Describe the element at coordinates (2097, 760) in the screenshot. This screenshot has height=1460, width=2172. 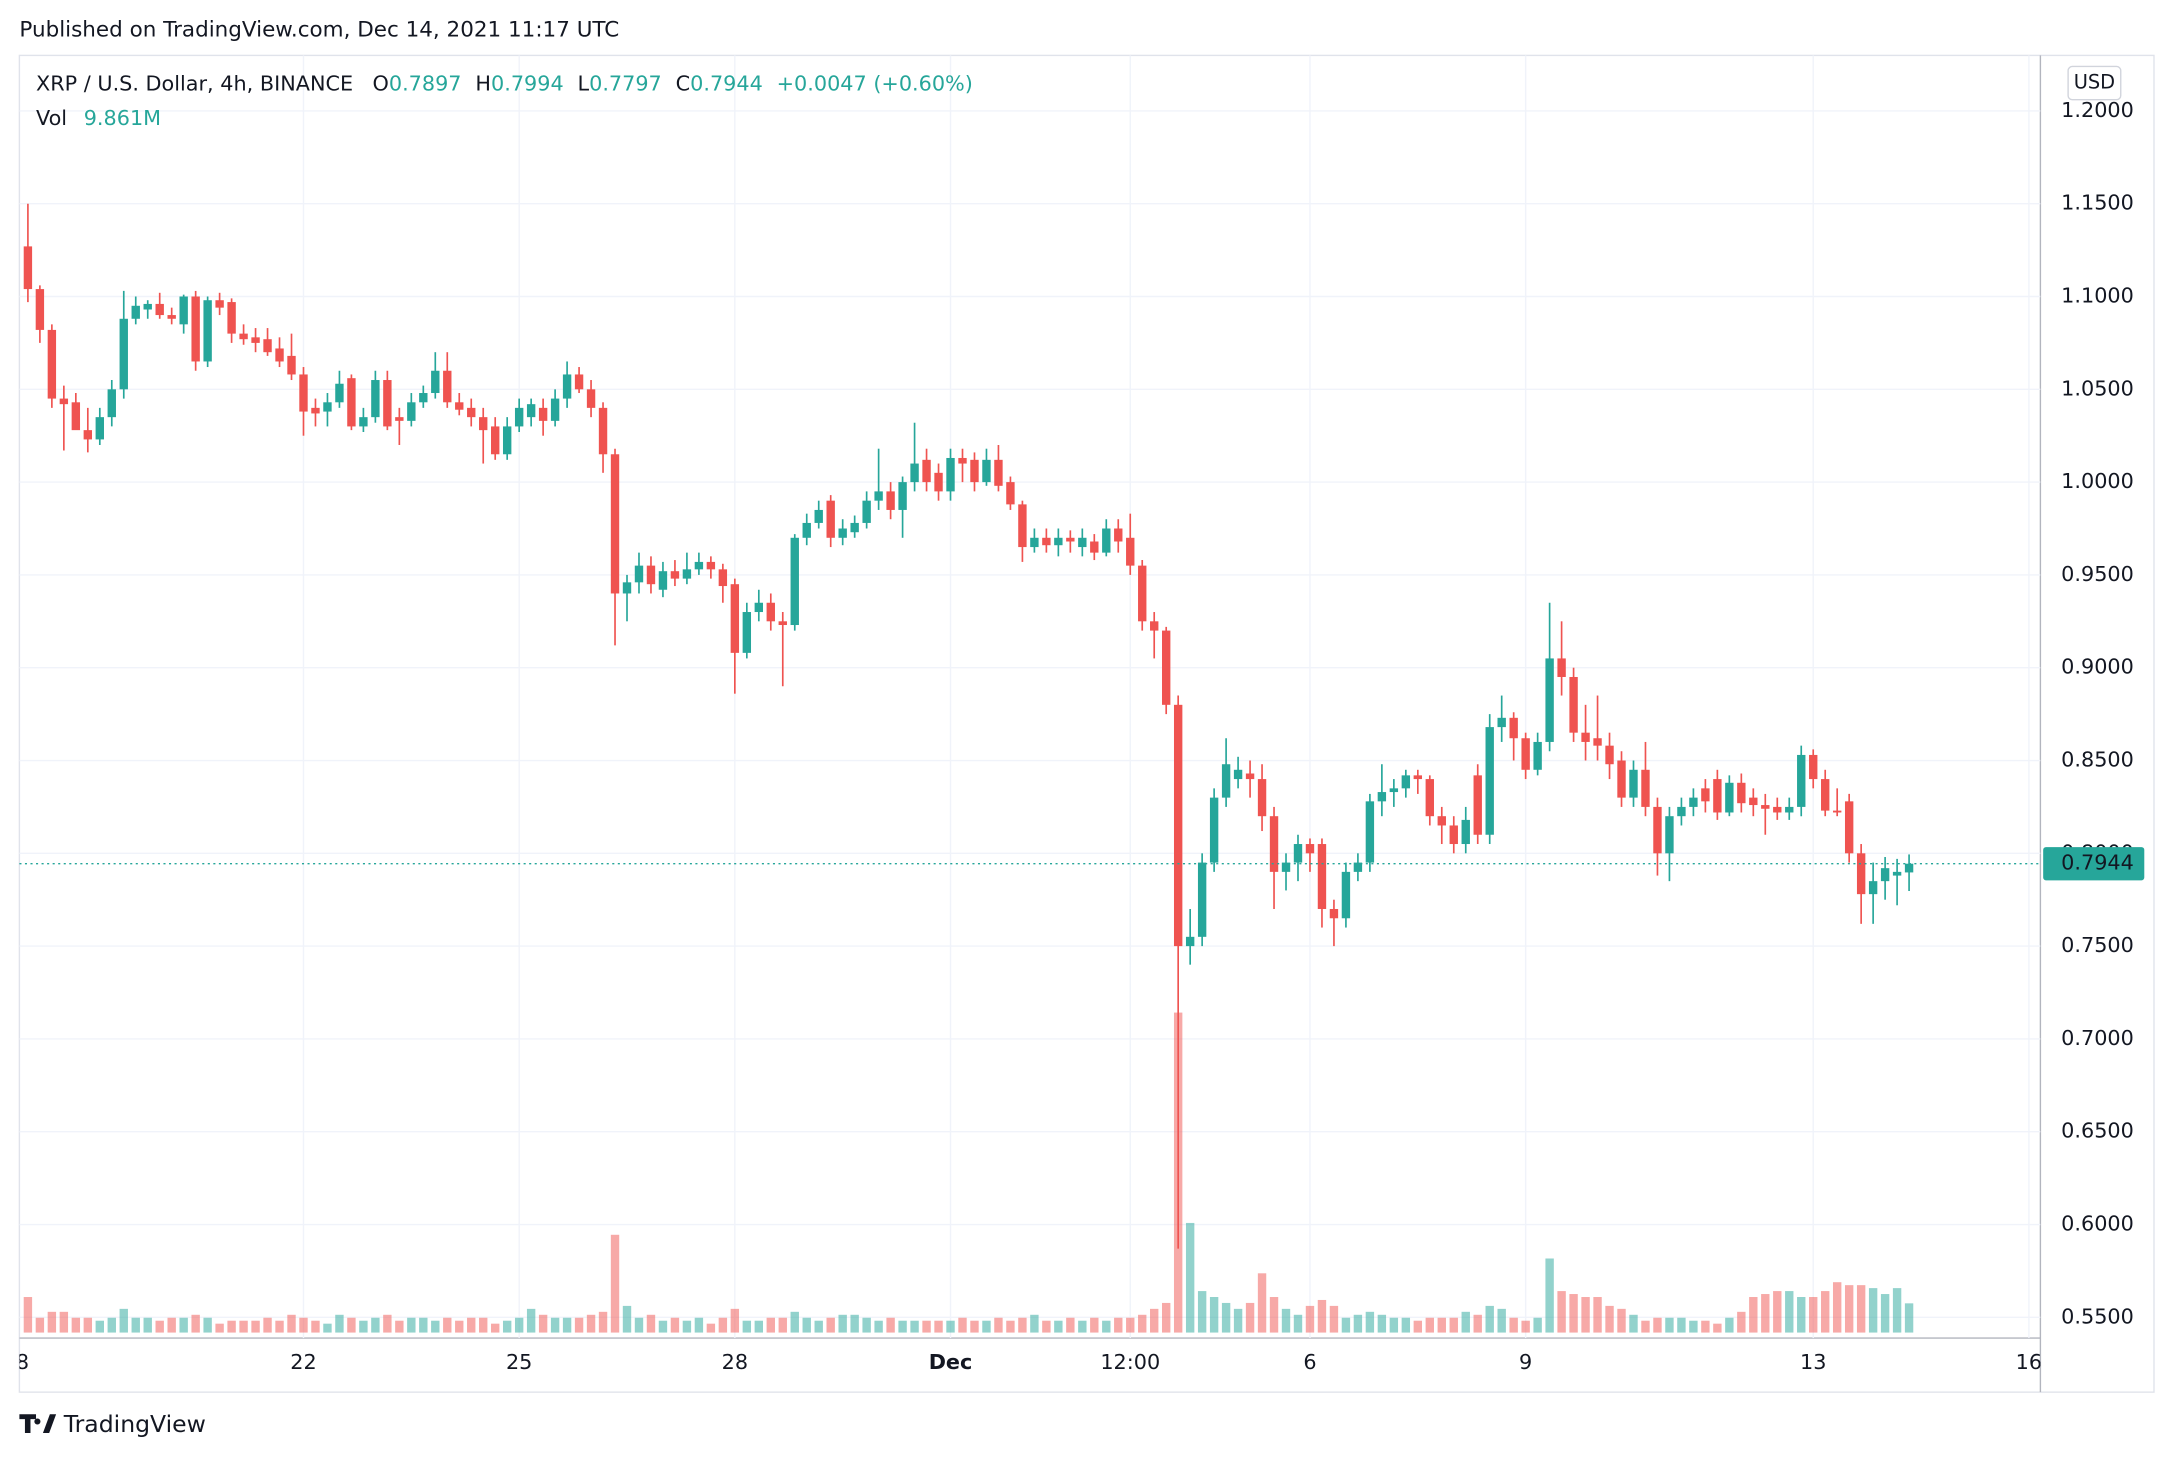
I see `y-tick-label: 0.8500` at that location.